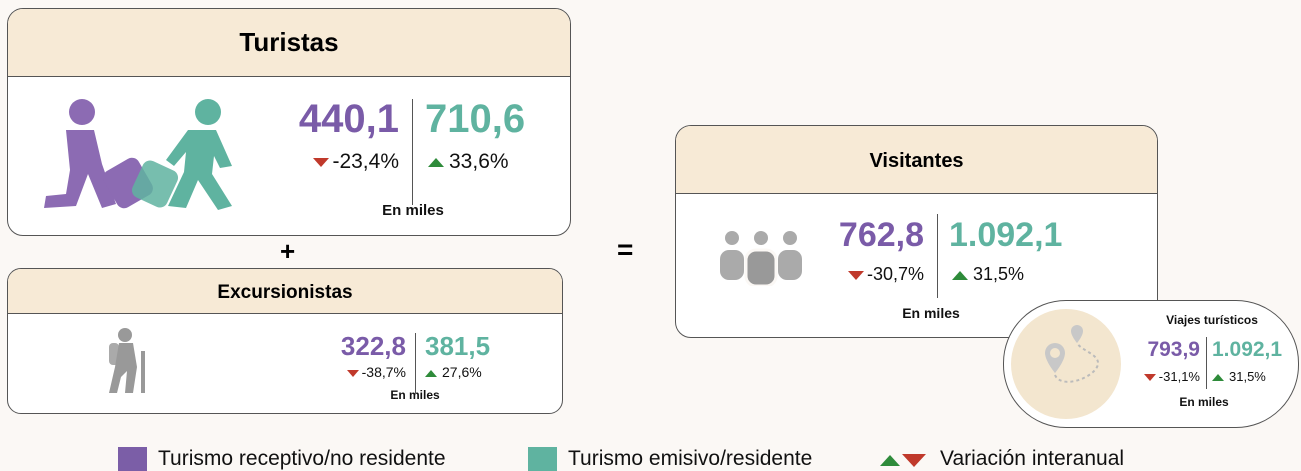 This screenshot has width=1301, height=471. I want to click on variation-receptivo: -38,7%, so click(357, 372).